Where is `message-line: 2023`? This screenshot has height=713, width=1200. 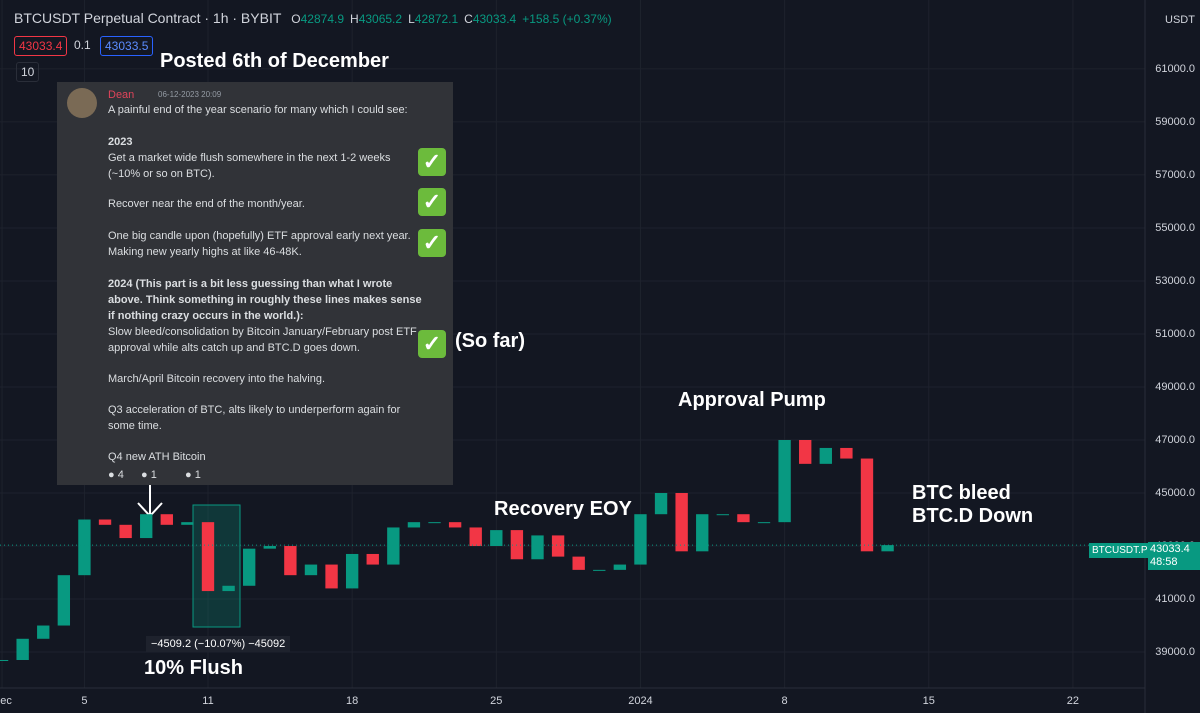
message-line: 2023 is located at coordinates (120, 142).